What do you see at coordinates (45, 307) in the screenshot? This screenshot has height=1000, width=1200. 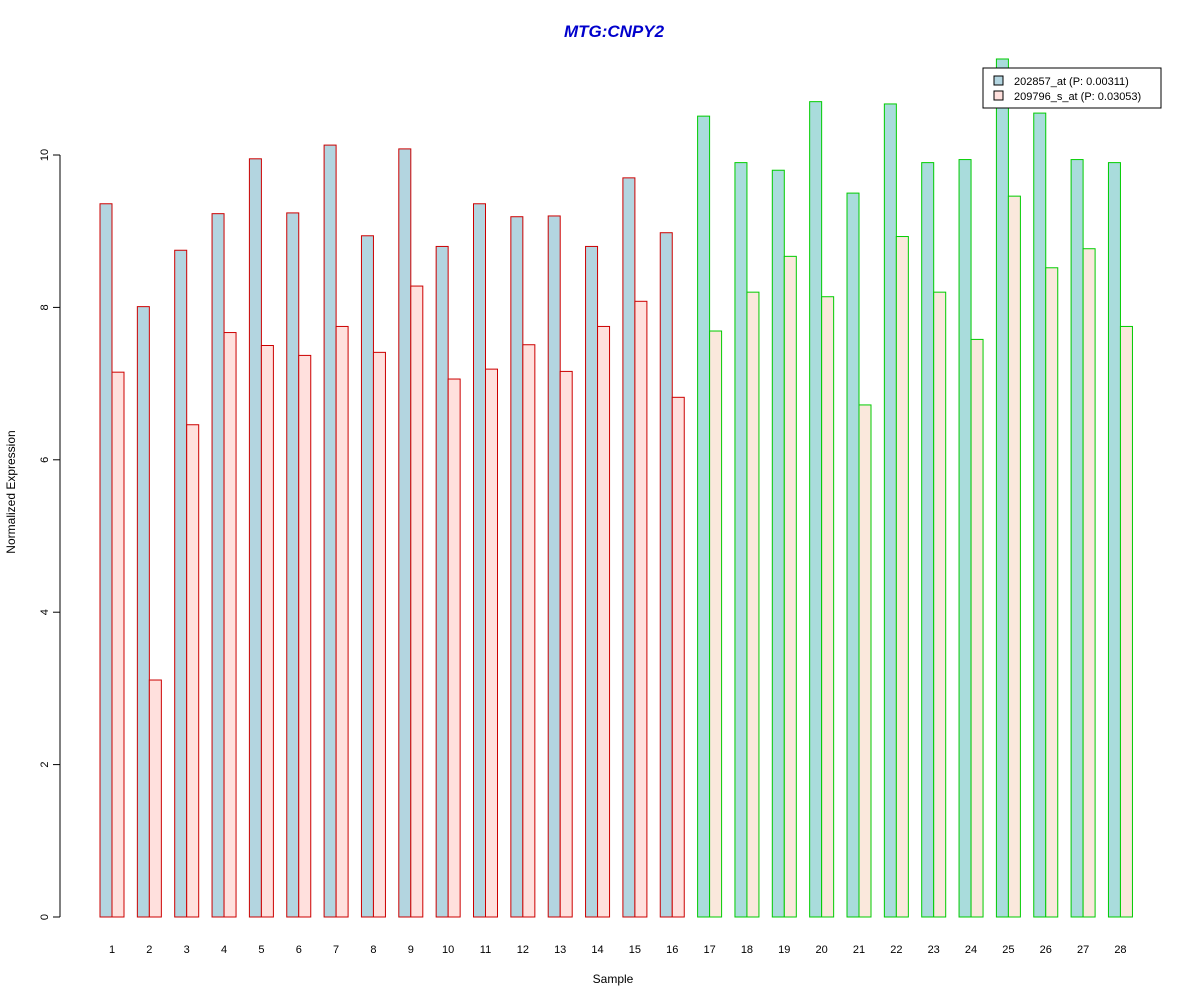 I see `y-tick-label: 8` at bounding box center [45, 307].